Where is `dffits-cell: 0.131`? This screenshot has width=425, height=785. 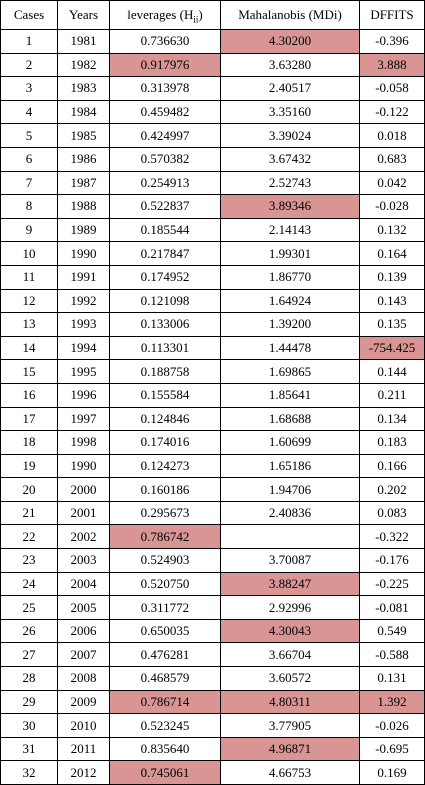 dffits-cell: 0.131 is located at coordinates (392, 678).